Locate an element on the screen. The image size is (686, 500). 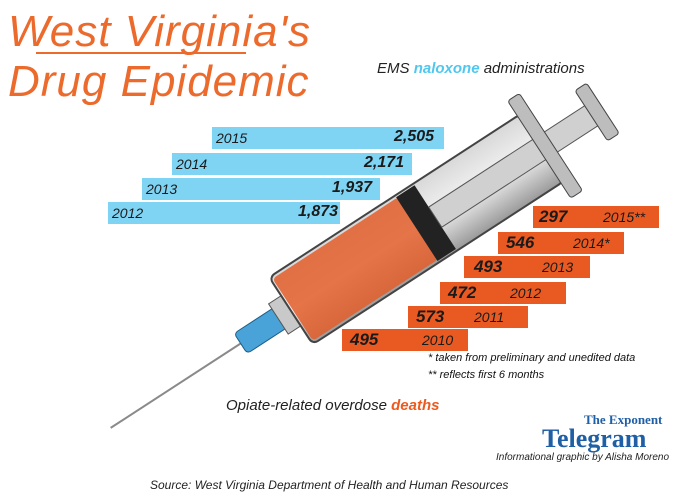
plunger-stopper is located at coordinates (426, 223).